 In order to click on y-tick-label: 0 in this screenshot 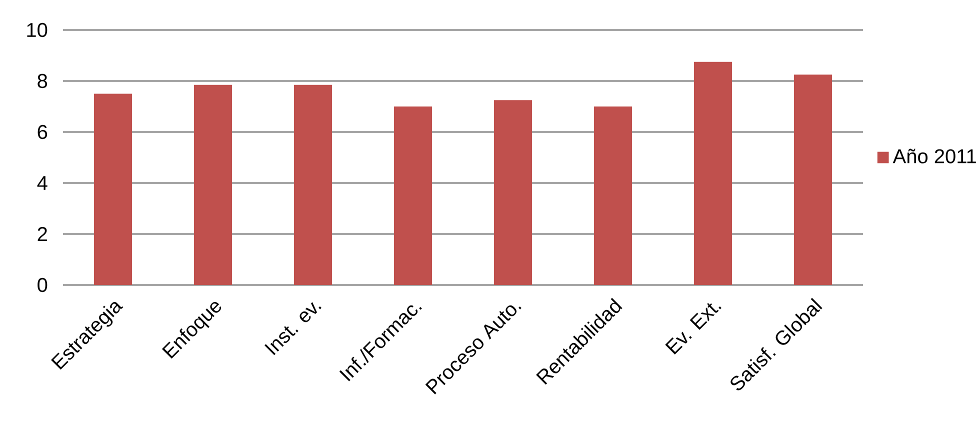, I will do `click(43, 285)`.